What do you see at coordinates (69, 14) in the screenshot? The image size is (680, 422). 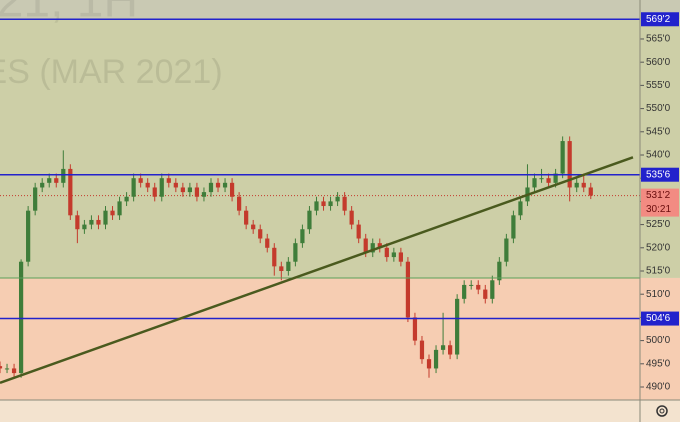 I see `watermark: 021, 1H` at bounding box center [69, 14].